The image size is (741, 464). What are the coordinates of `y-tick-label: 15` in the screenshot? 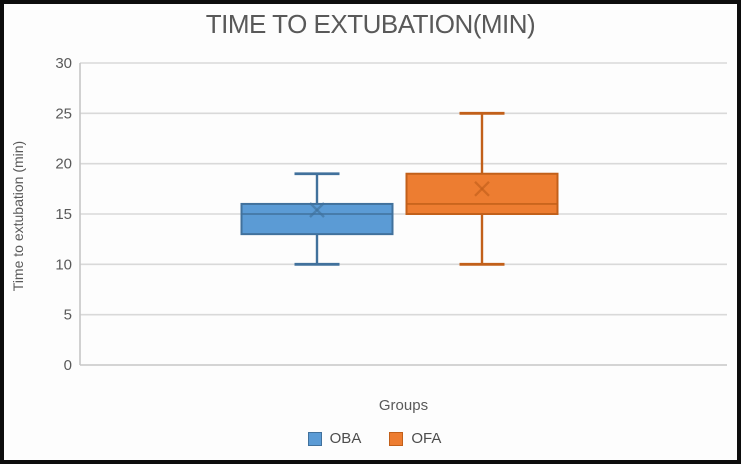 It's located at (63, 214).